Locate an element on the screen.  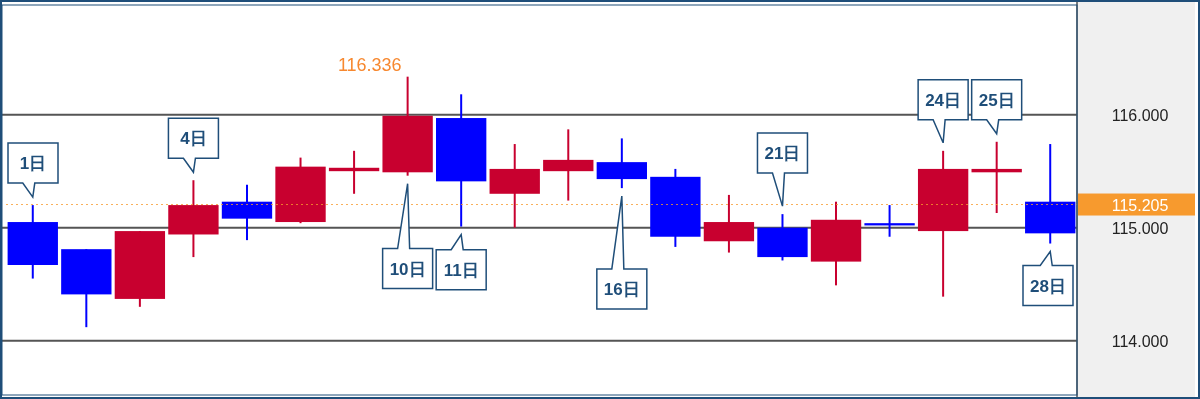
x-tick-label: 11日 is located at coordinates (461, 270).